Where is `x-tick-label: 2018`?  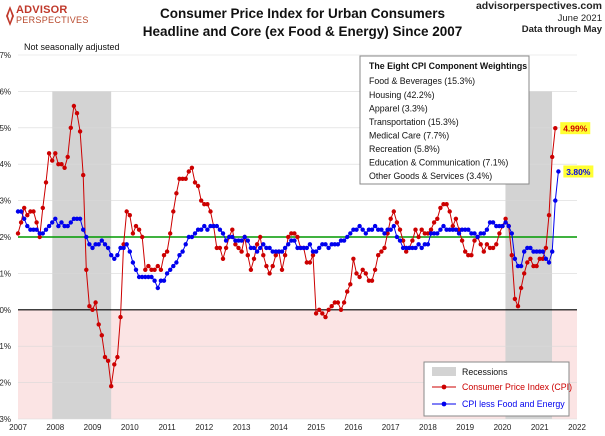 x-tick-label: 2018 is located at coordinates (428, 427).